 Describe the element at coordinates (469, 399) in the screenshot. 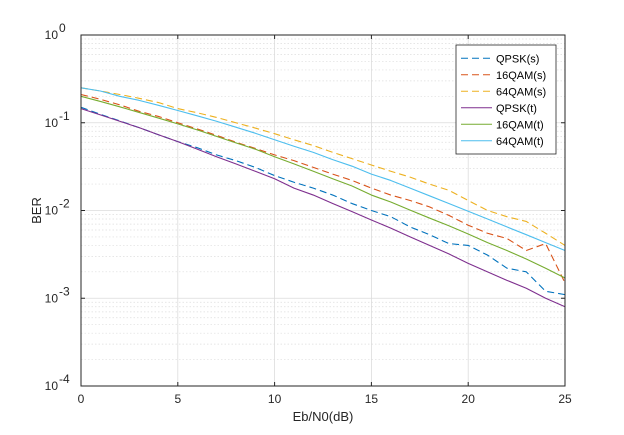

I see `x-tick-label: 20` at that location.